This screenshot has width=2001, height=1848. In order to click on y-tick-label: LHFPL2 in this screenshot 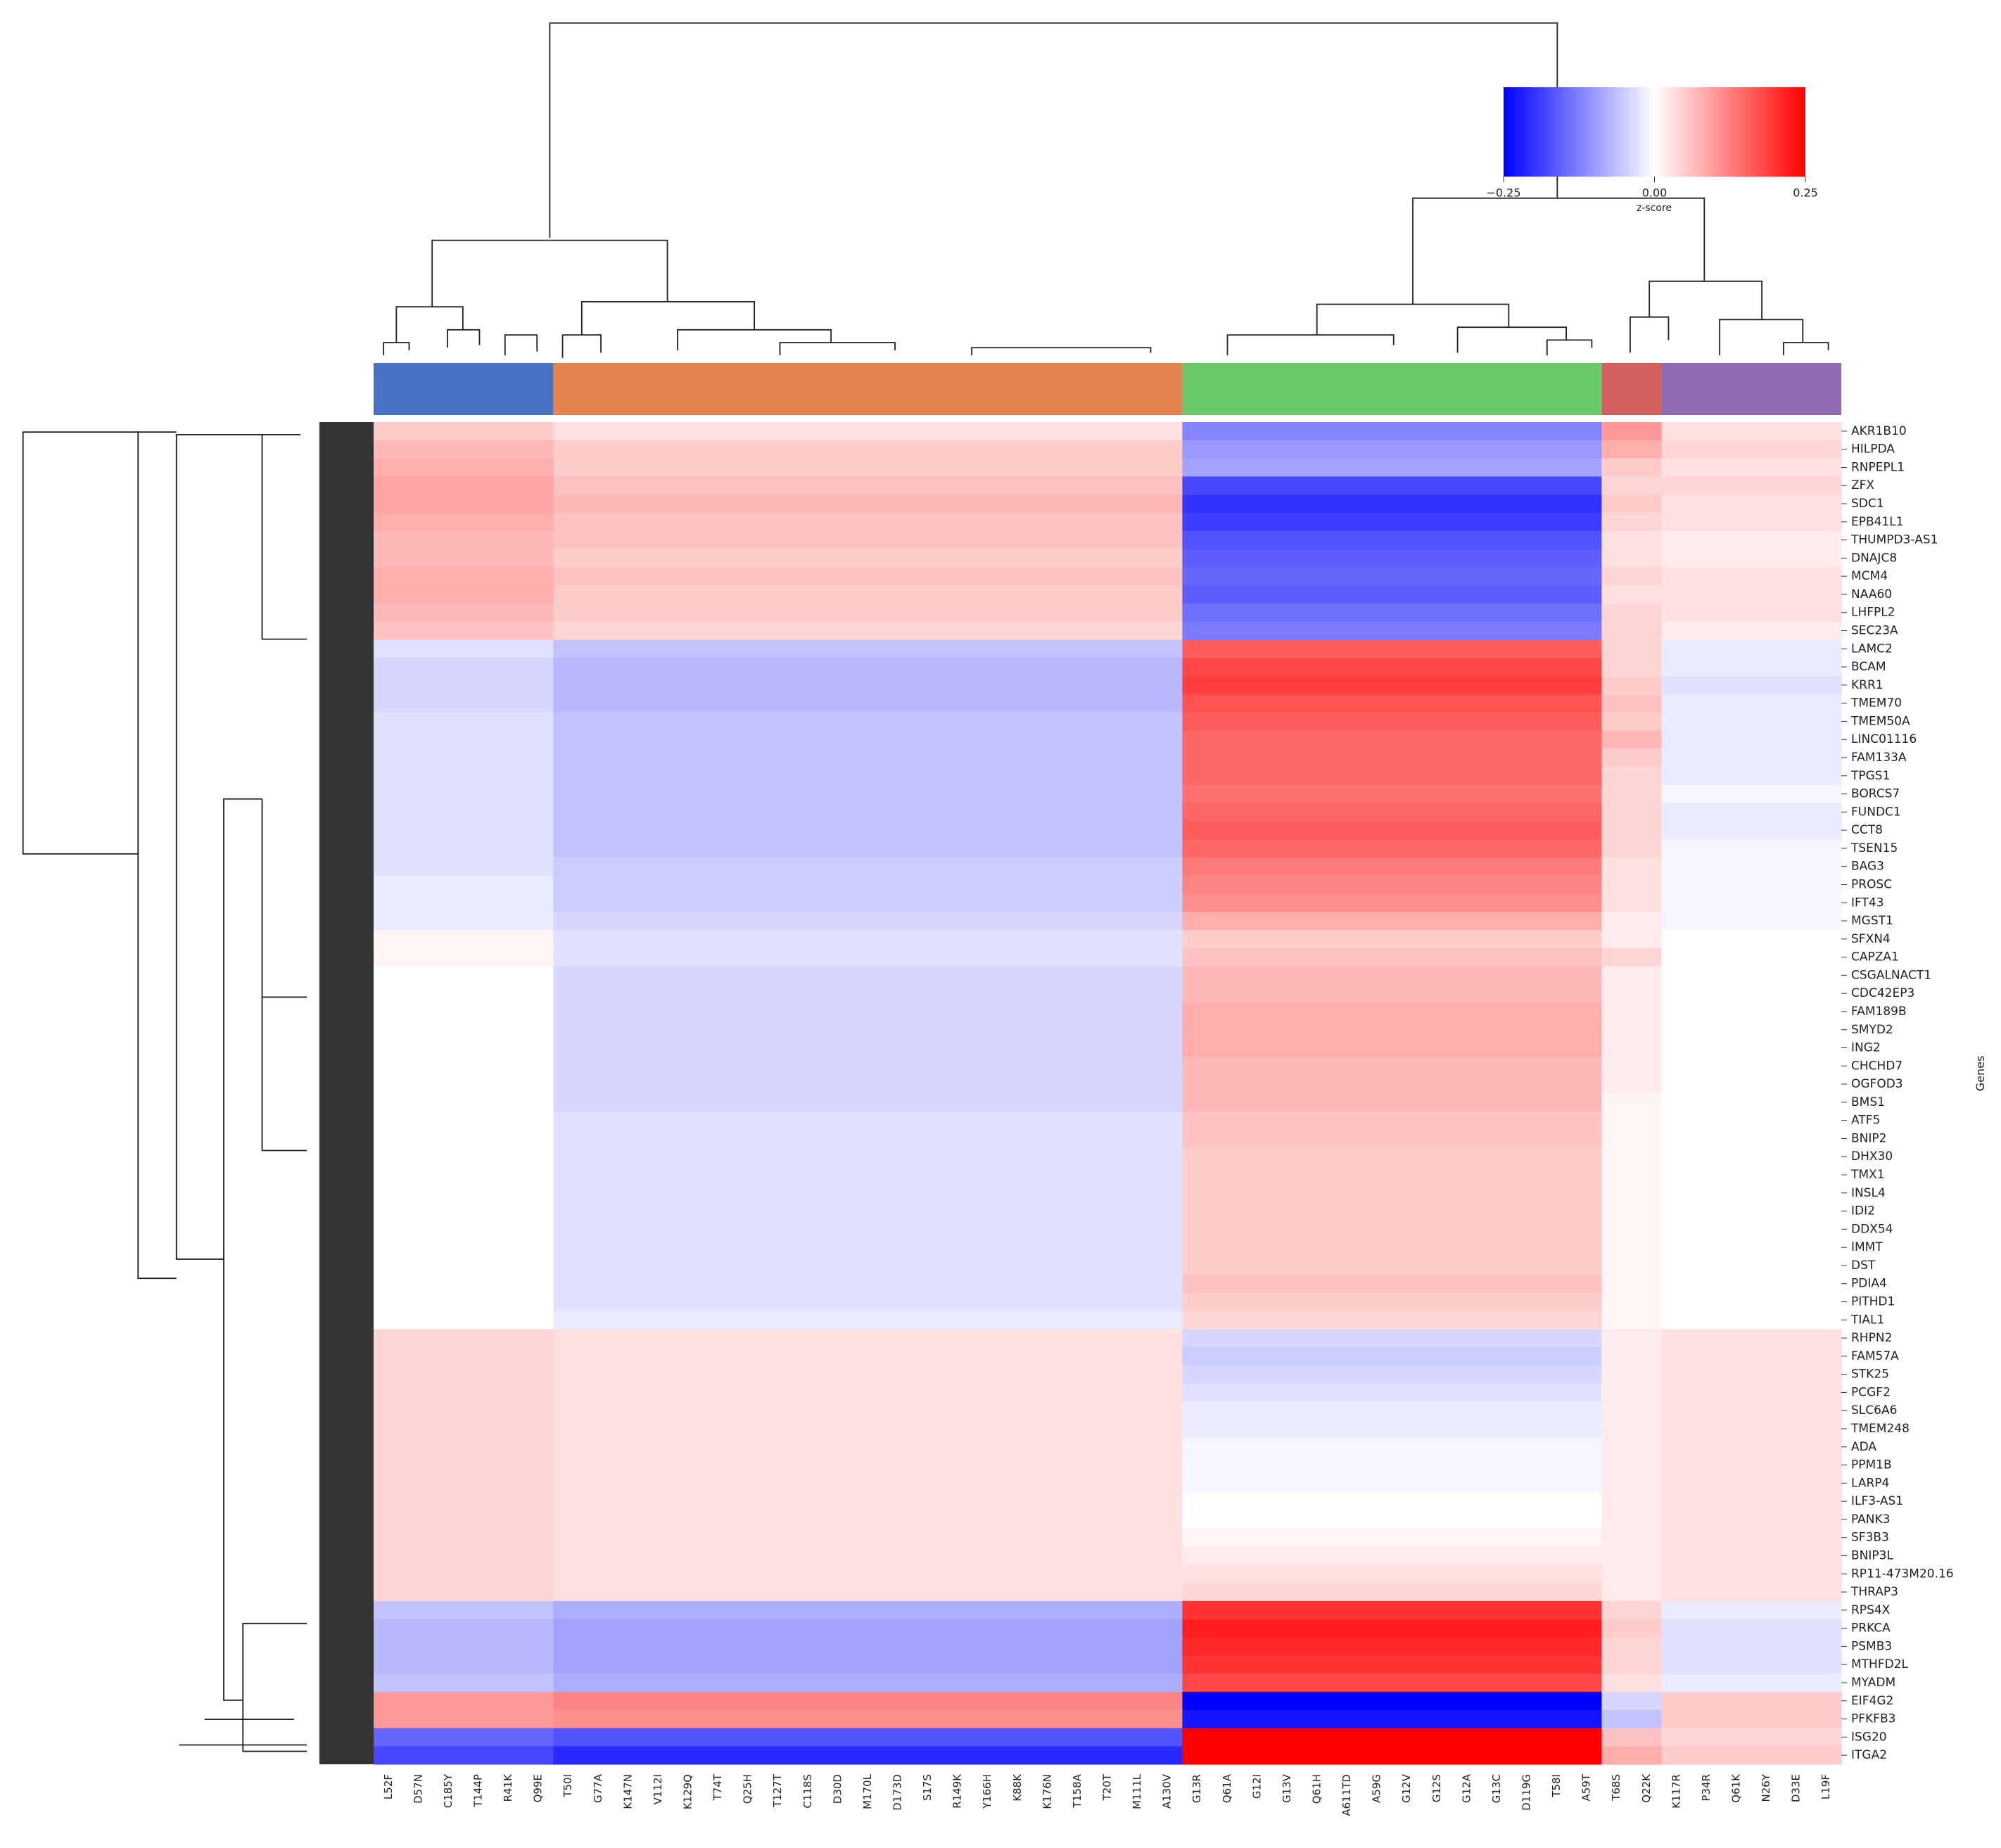, I will do `click(1873, 613)`.